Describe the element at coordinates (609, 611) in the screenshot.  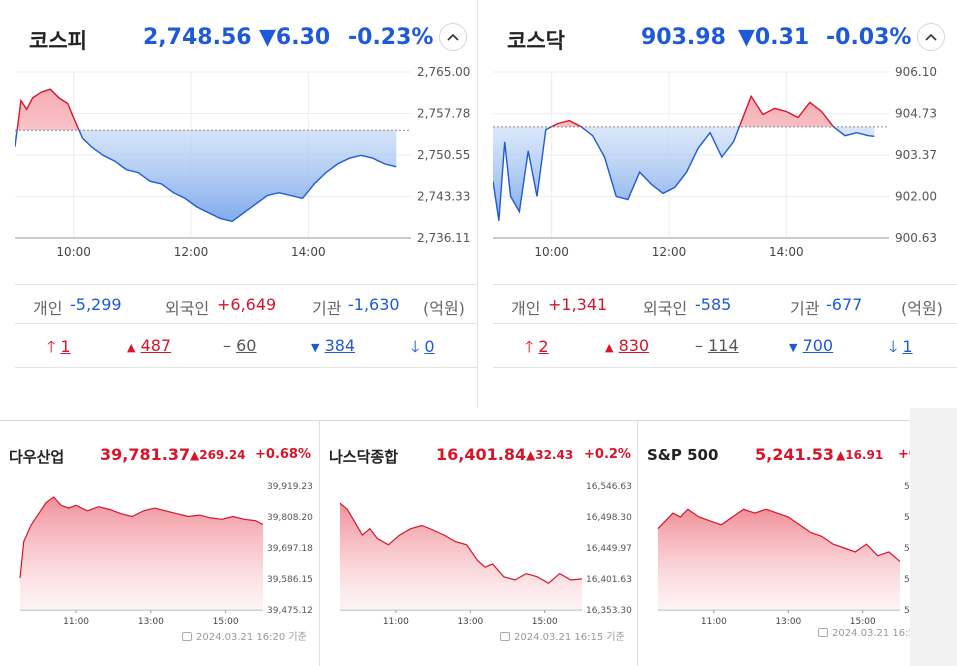
I see `y-tick-label: 16,353.30` at that location.